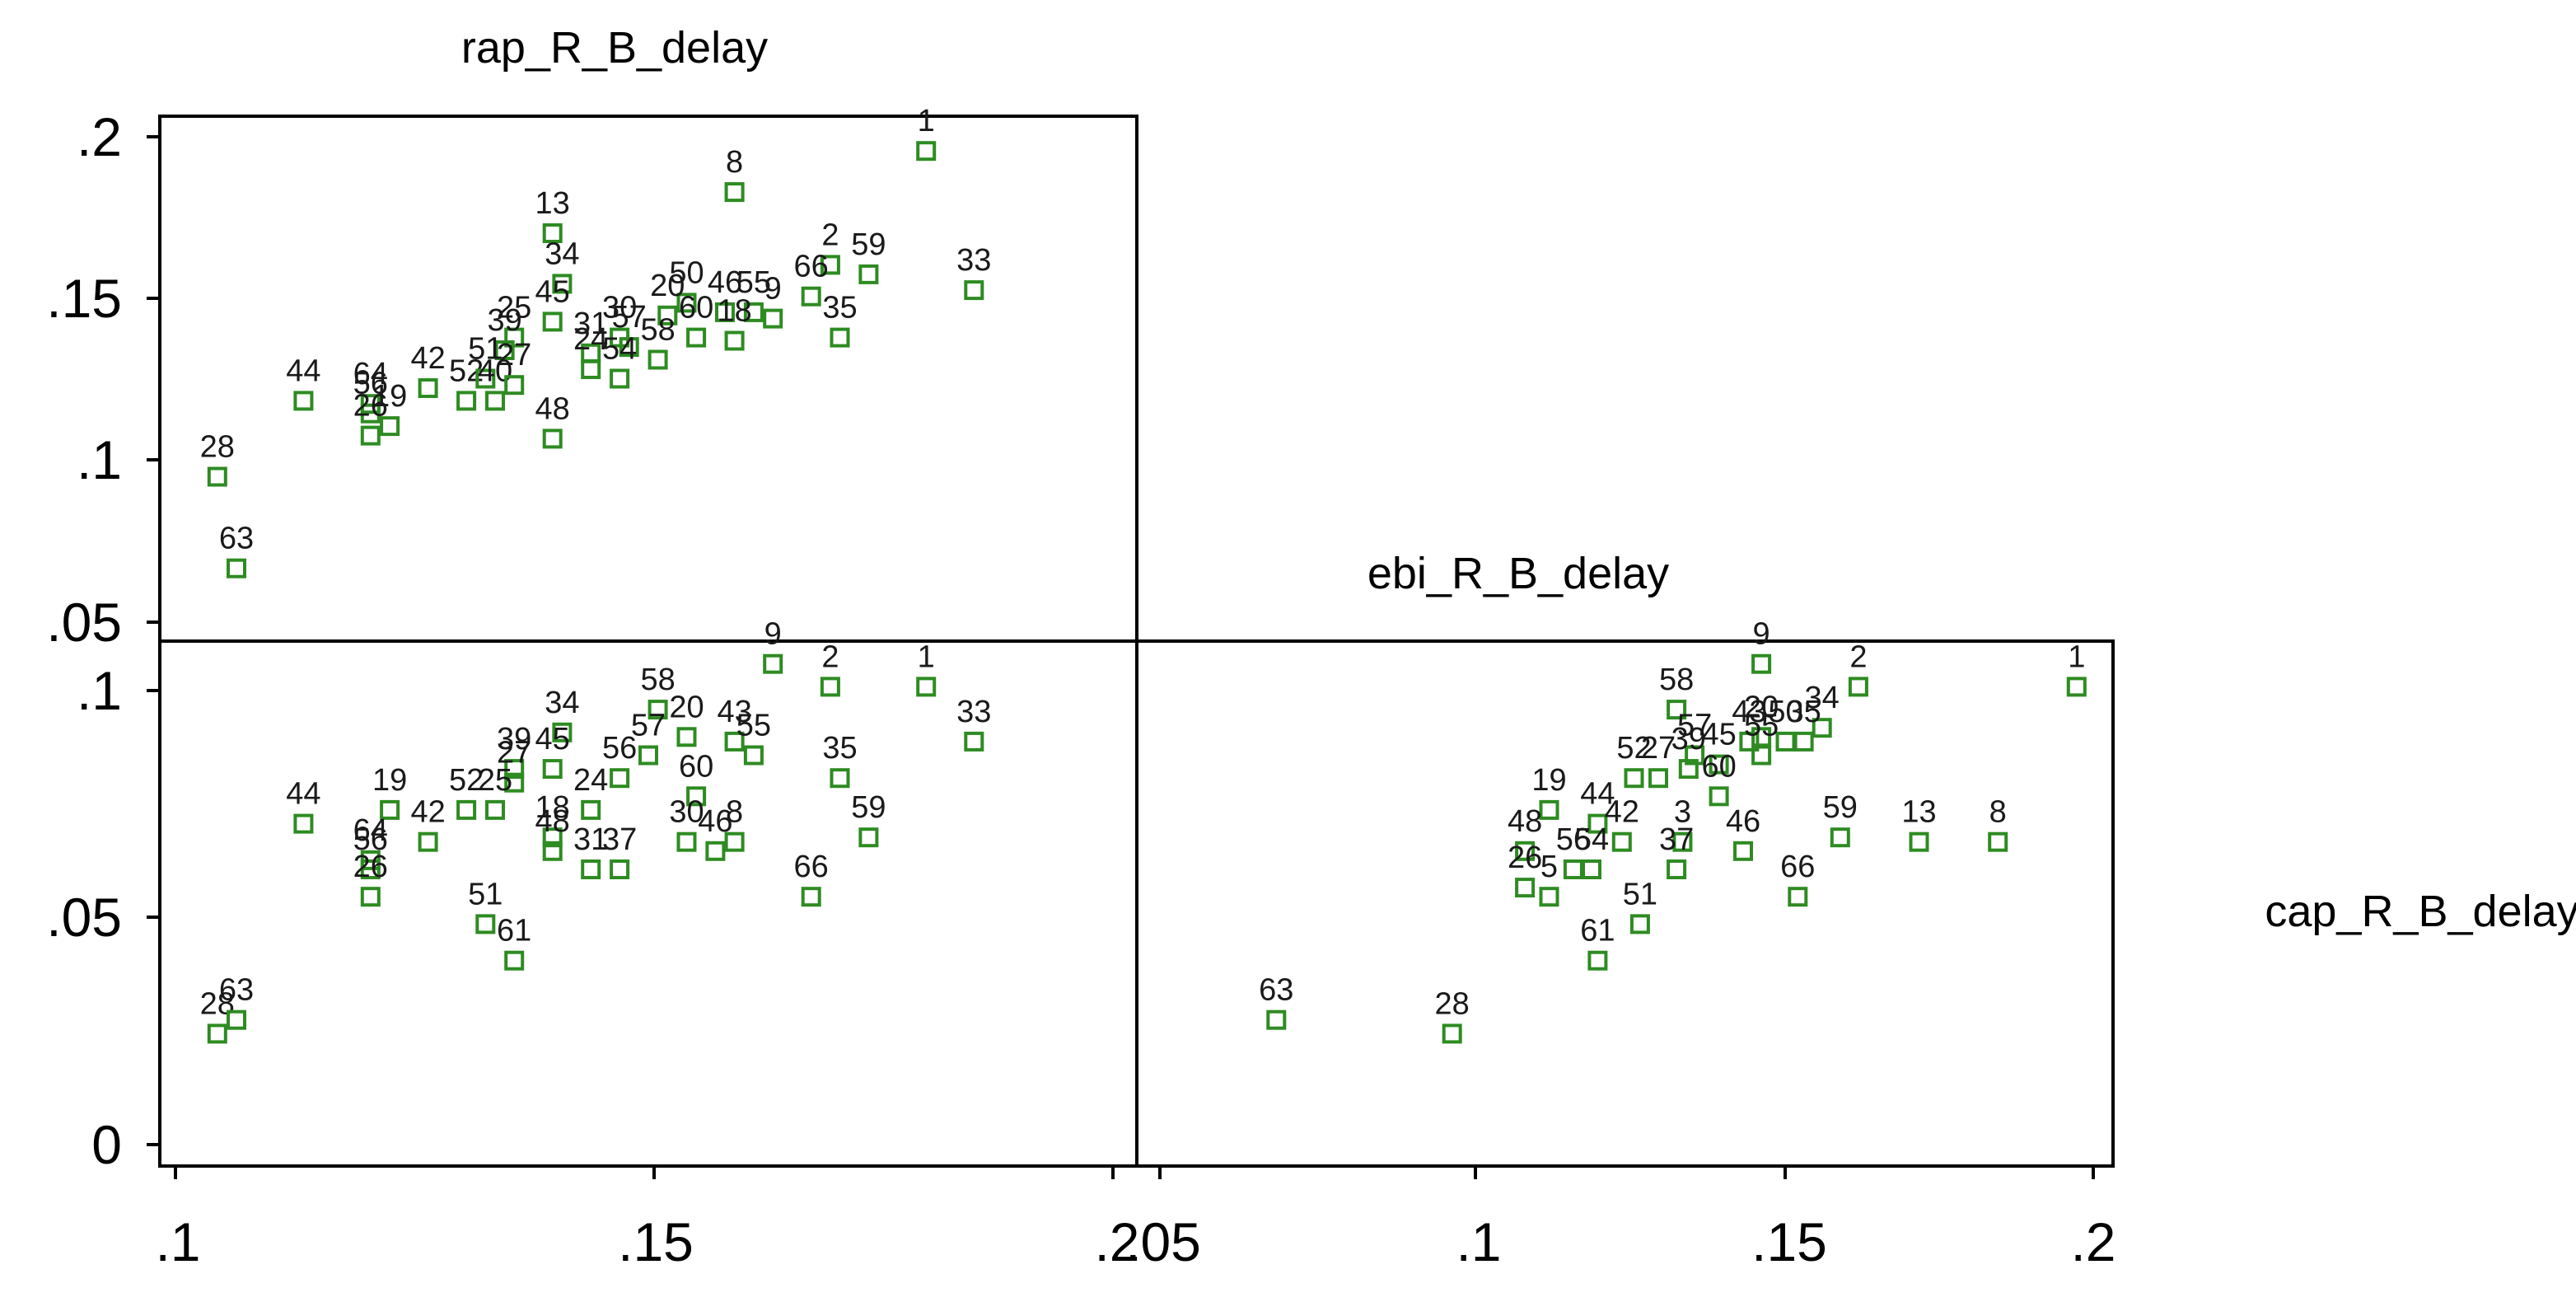 This screenshot has width=2576, height=1302. Describe the element at coordinates (973, 260) in the screenshot. I see `data-point-label: 33` at that location.